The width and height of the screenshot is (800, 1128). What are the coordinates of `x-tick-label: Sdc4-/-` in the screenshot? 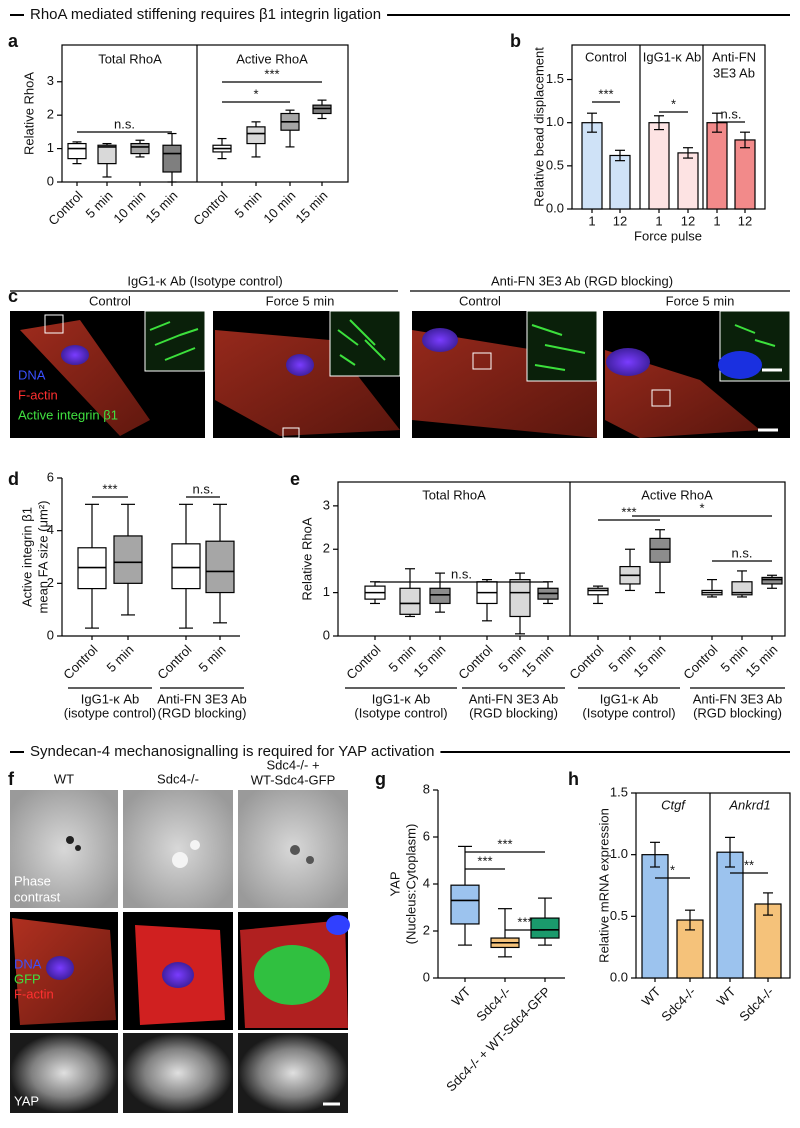 It's located at (756, 1004).